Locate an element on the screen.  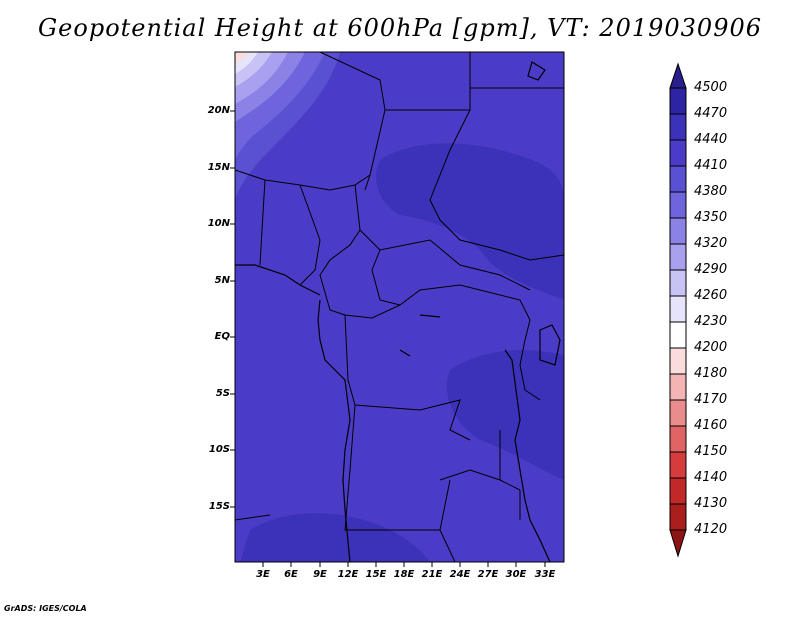
height-contour-4440-south is located at coordinates (335, 537).